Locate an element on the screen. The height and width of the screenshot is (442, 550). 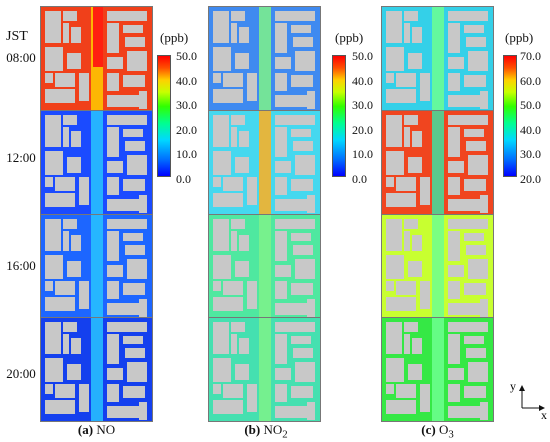
axes-indicator: y x is located at coordinates (528, 400).